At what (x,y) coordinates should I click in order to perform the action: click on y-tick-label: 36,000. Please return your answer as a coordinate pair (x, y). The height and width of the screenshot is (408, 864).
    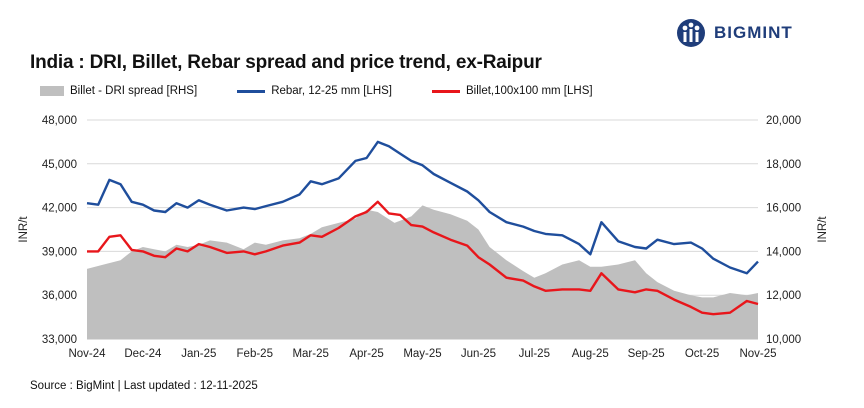
    Looking at the image, I should click on (59, 296).